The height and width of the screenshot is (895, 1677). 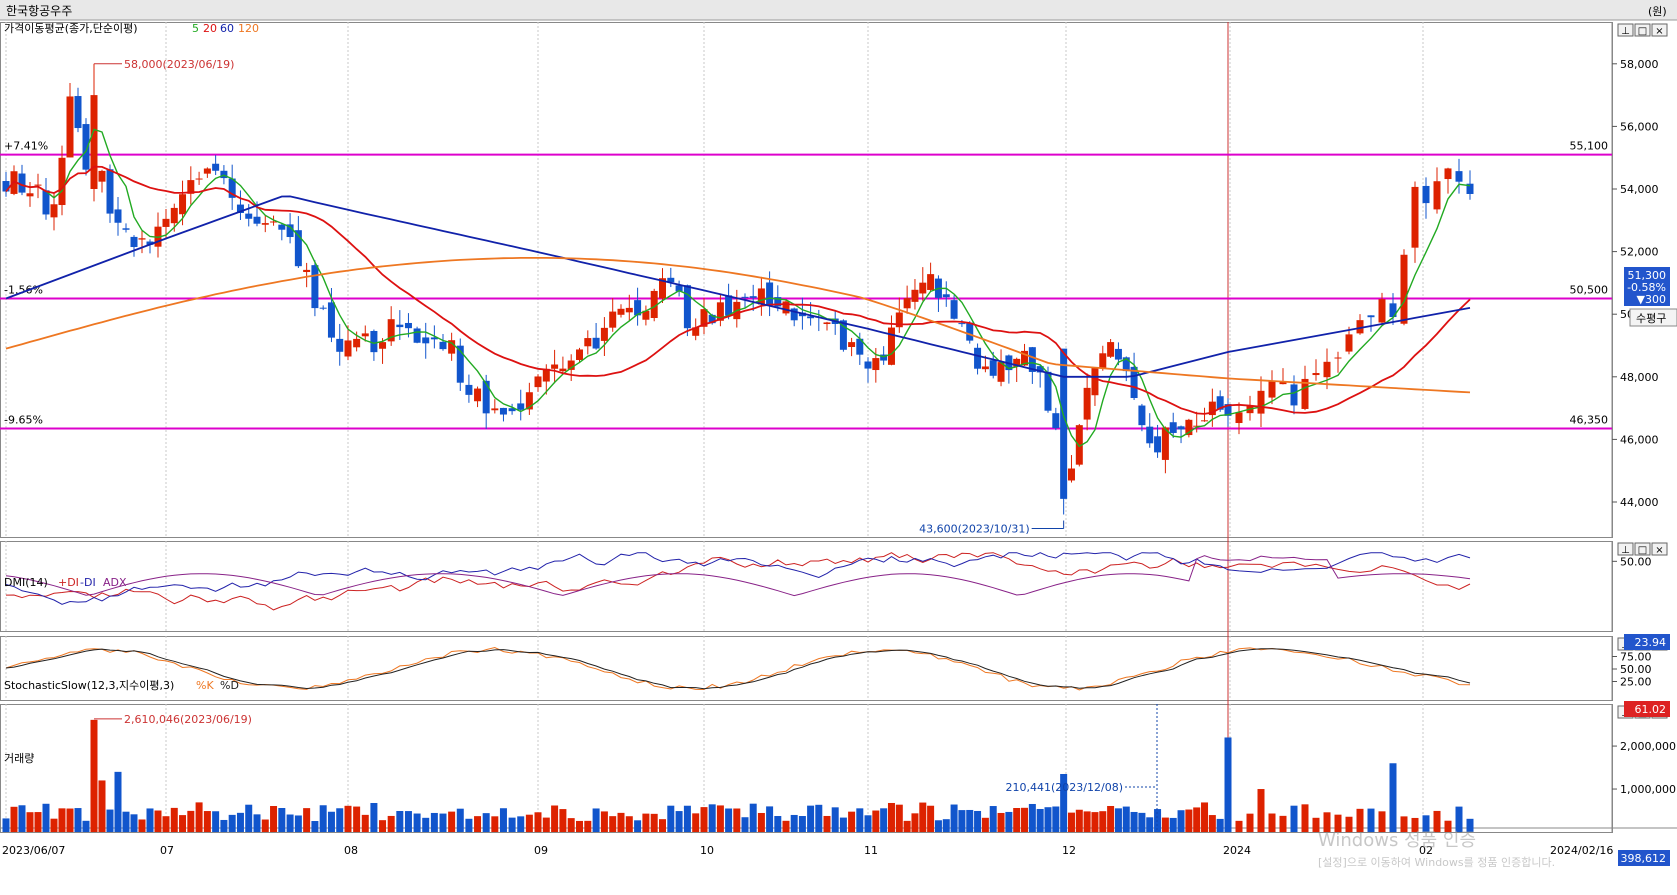 I want to click on low-annotation: 43,600(2023/10/31), so click(x=974, y=529).